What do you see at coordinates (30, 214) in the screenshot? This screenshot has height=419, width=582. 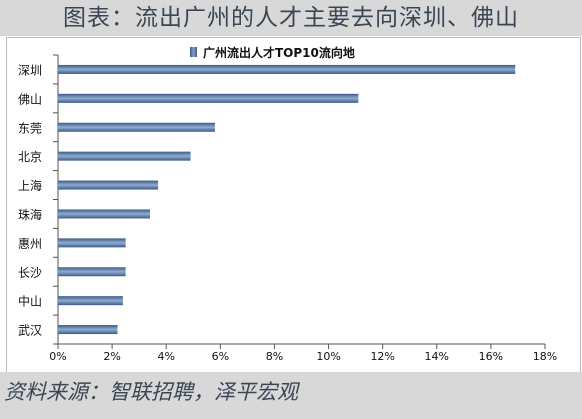 I see `category-label: 珠海` at bounding box center [30, 214].